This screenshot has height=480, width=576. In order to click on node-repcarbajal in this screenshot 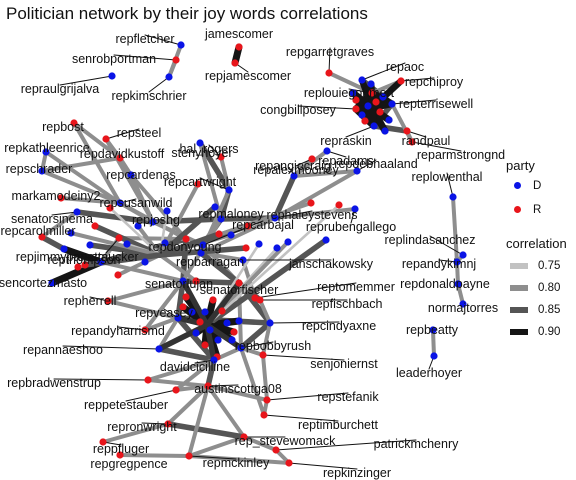, I will do `click(203, 245)`.